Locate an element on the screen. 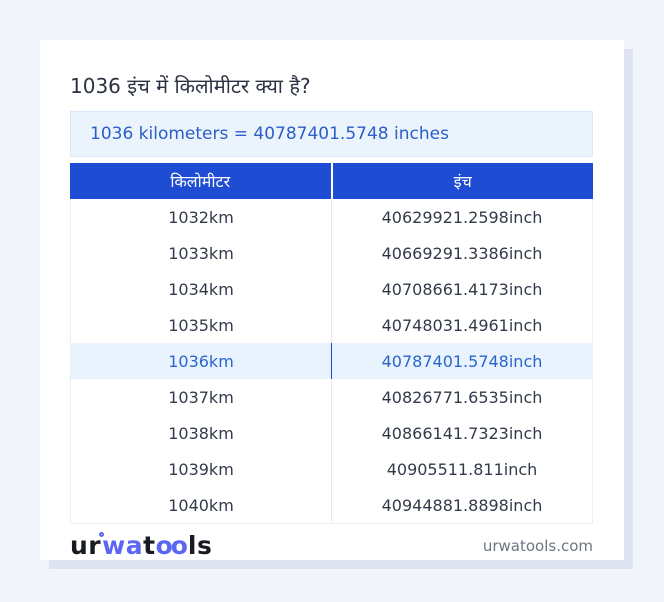 The image size is (664, 602). site-link: urwatools.com is located at coordinates (537, 546).